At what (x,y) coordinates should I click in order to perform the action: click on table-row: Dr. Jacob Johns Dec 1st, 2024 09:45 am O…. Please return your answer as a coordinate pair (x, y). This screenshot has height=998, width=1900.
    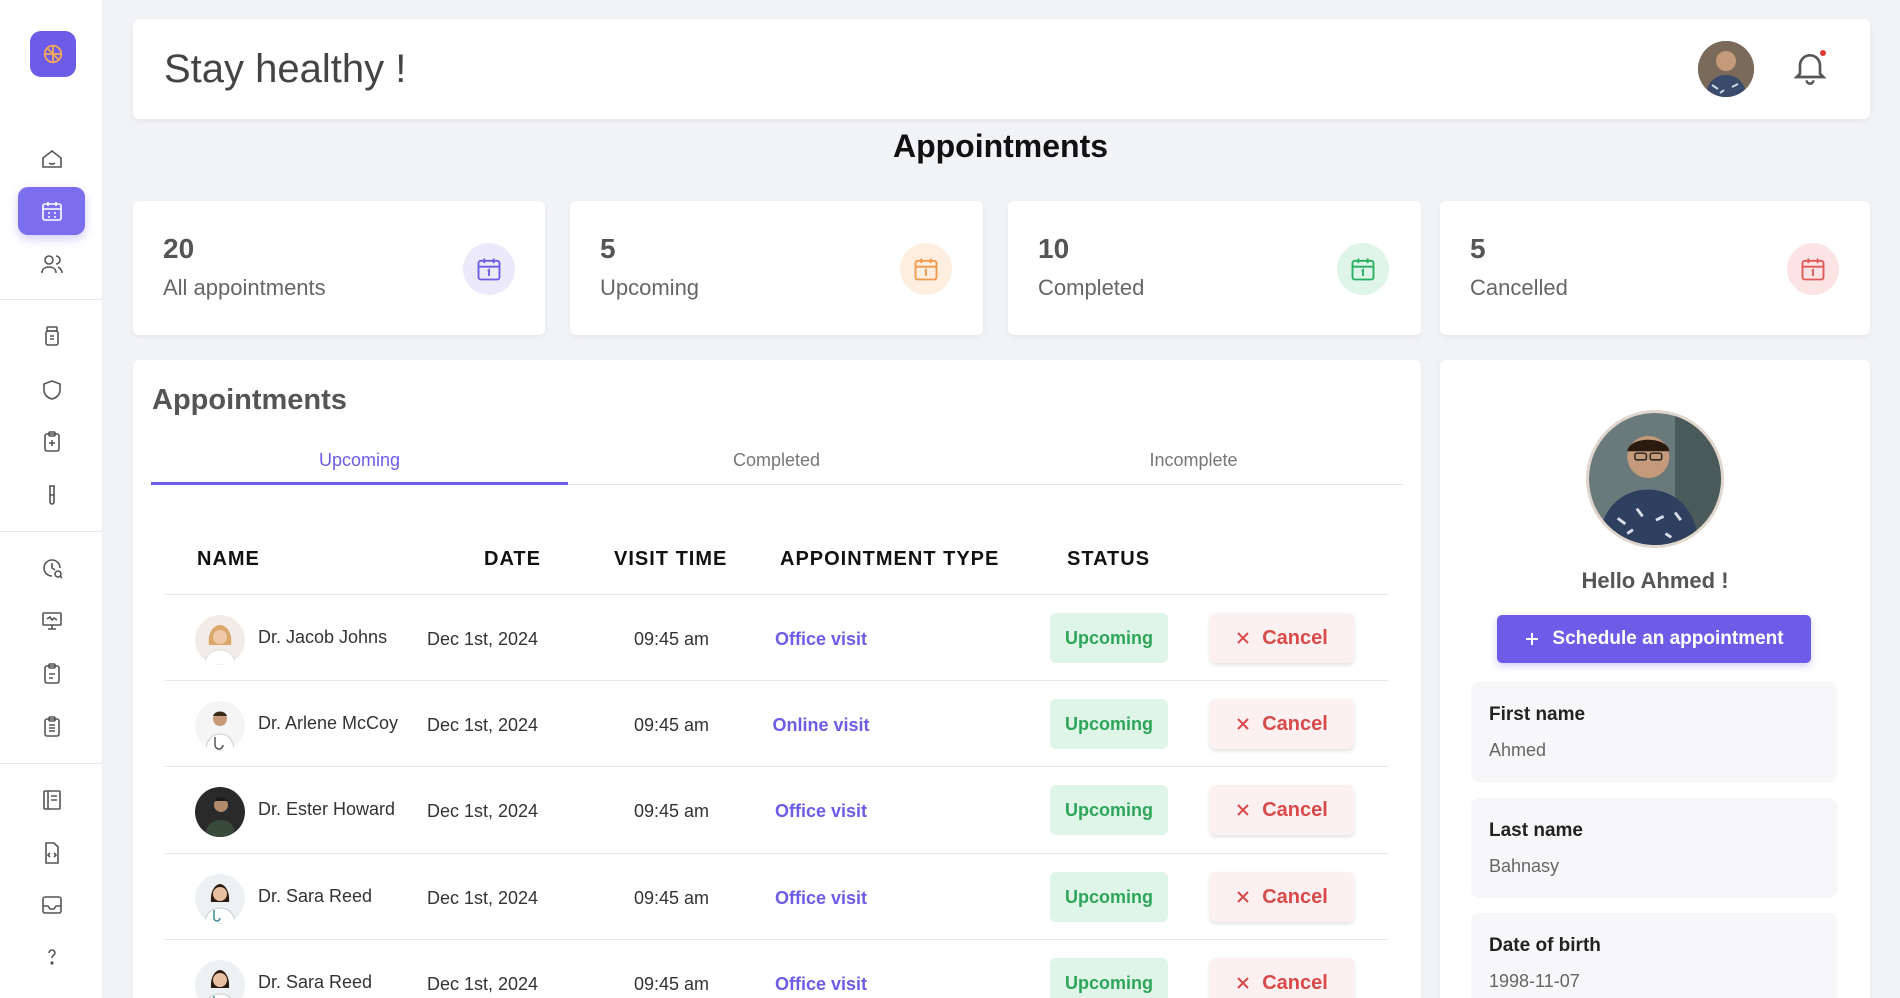
    Looking at the image, I should click on (776, 637).